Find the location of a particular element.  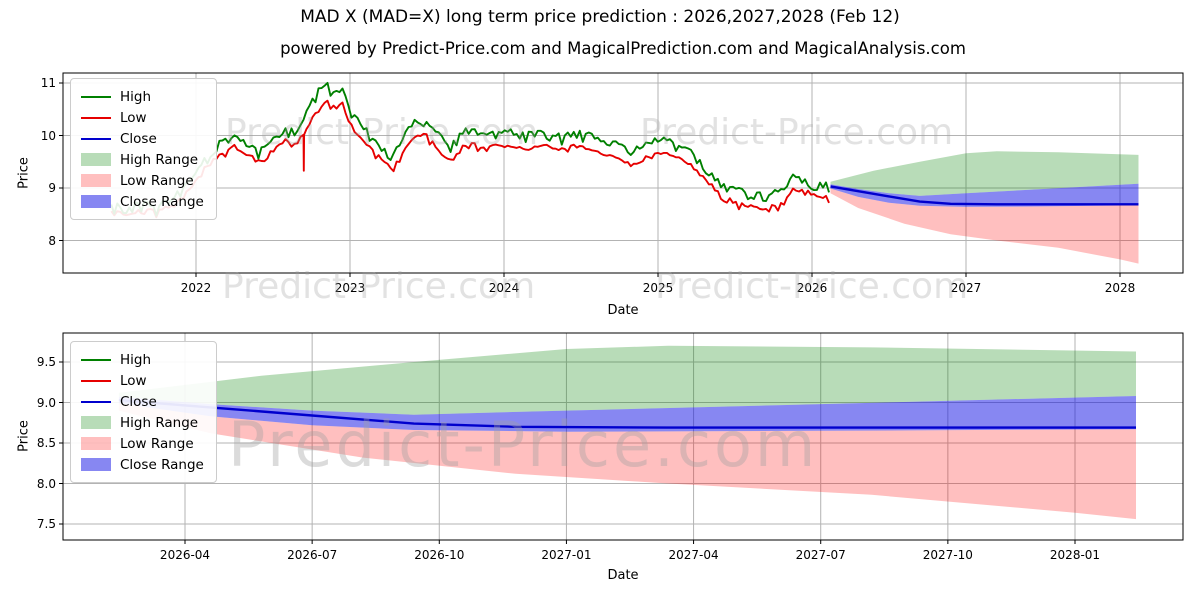

close-line is located at coordinates (984, 195).